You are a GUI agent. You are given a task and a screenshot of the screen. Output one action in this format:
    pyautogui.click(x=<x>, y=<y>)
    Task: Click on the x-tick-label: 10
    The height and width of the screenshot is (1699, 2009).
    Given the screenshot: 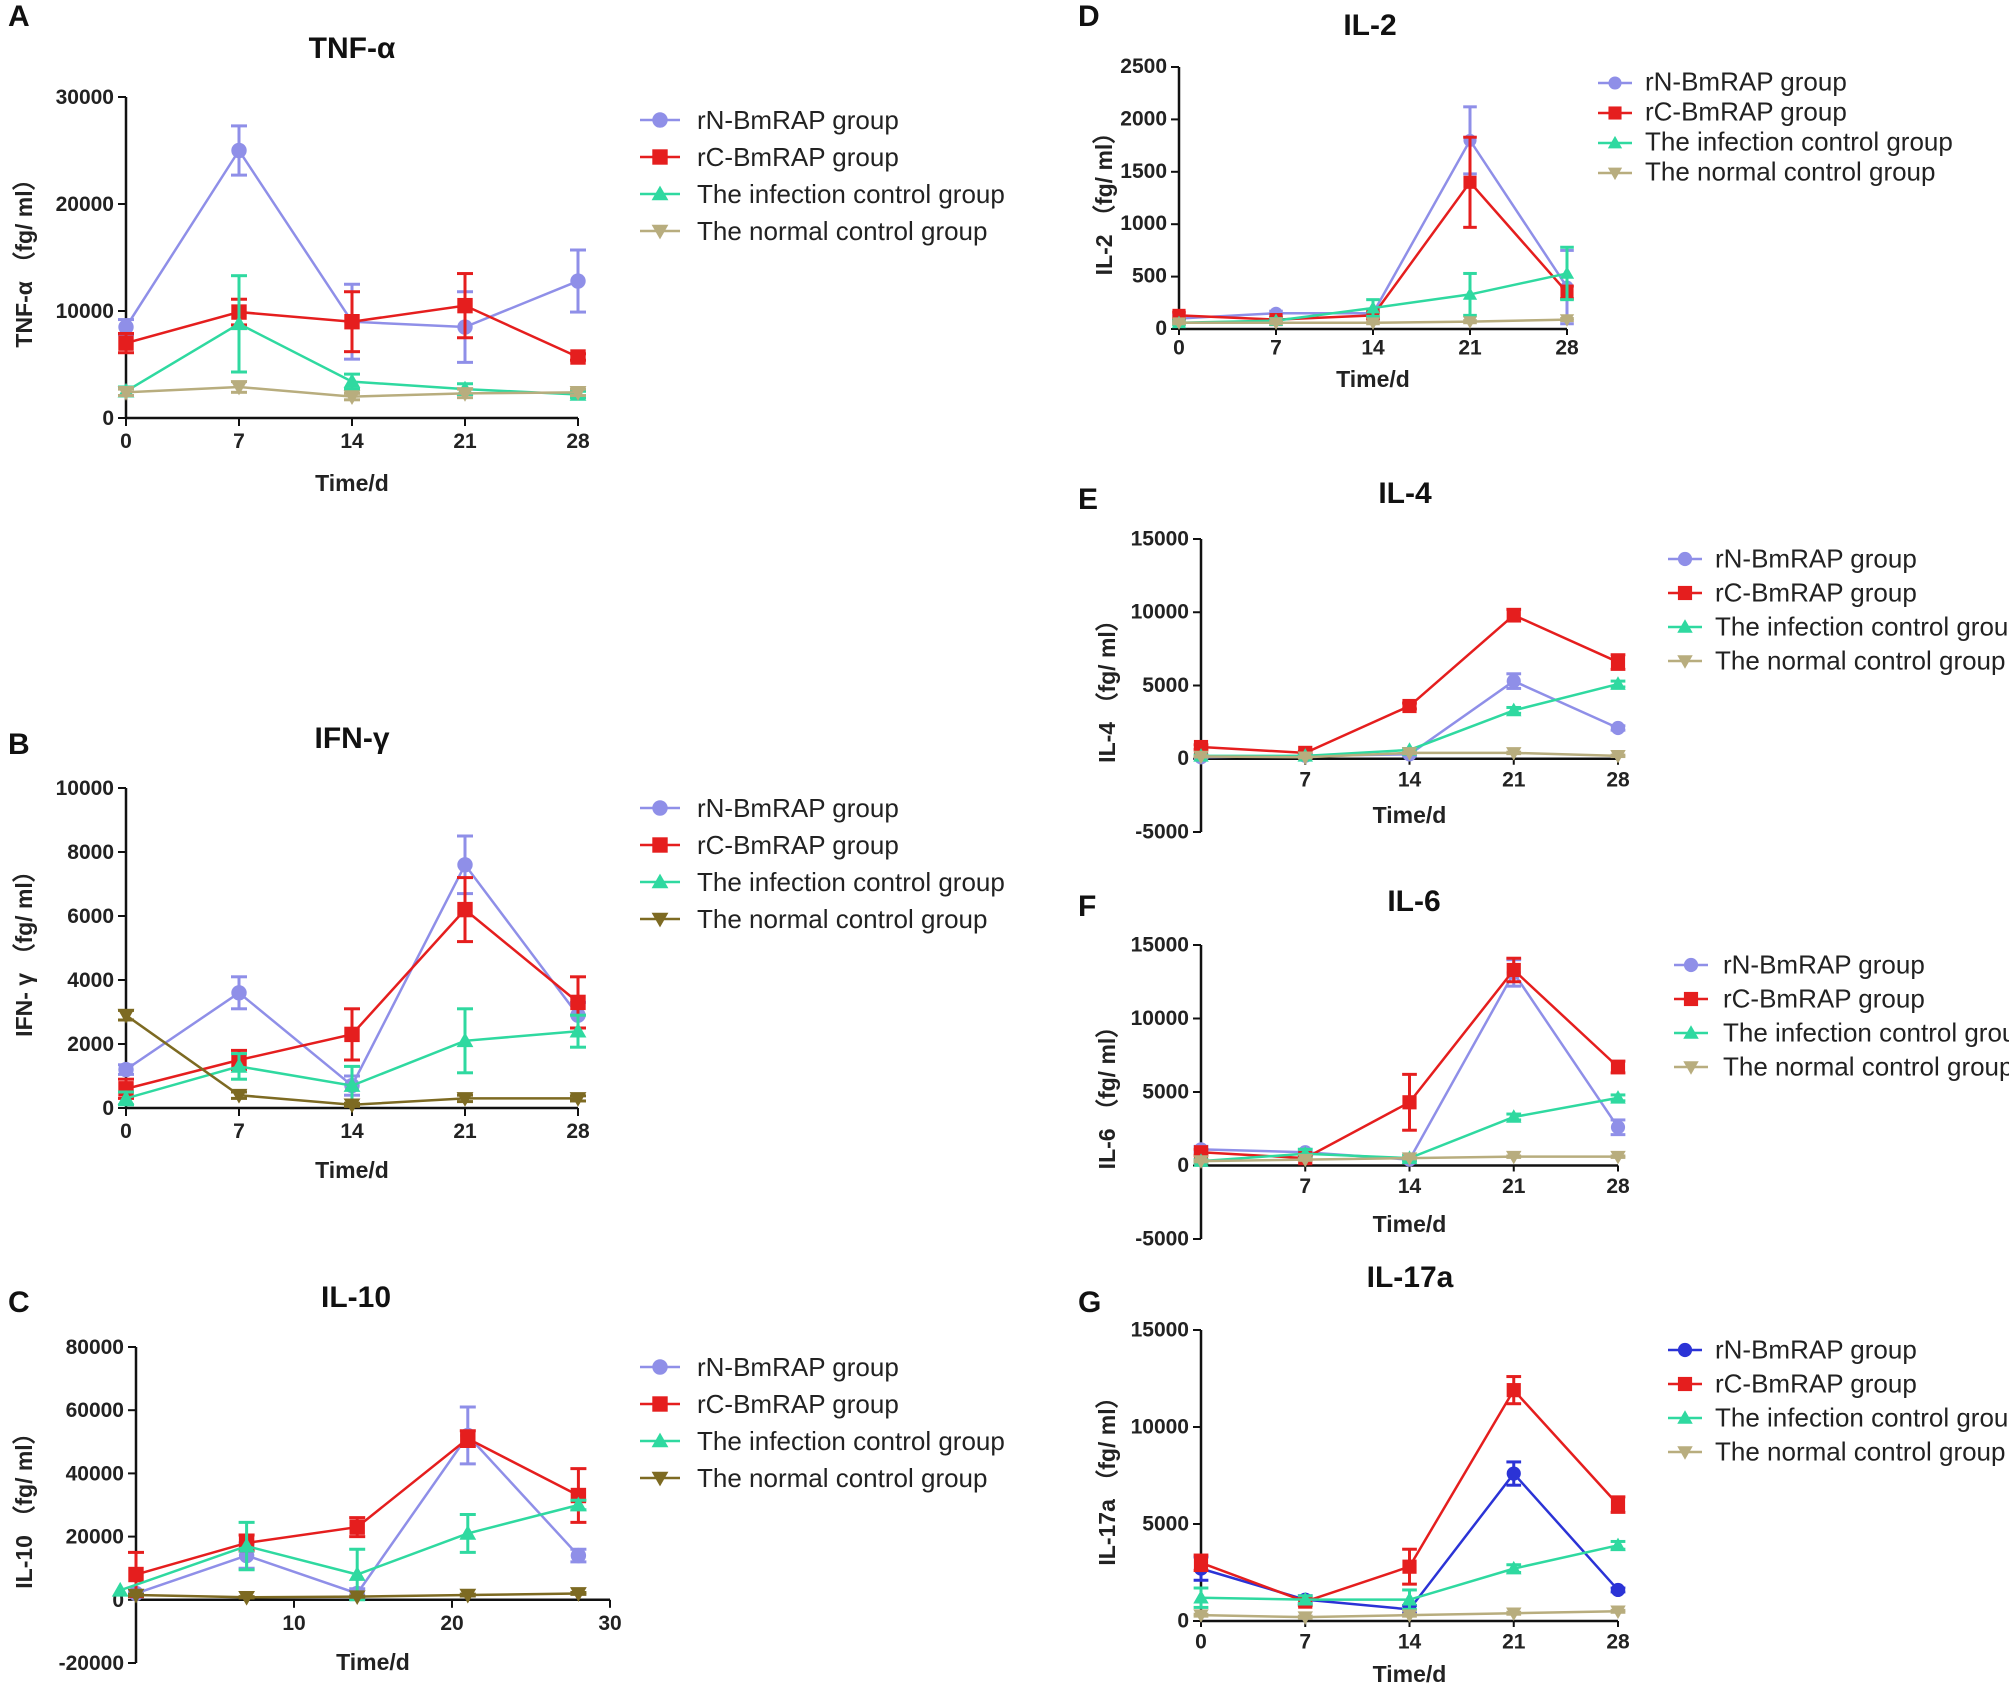 What is the action you would take?
    pyautogui.click(x=293, y=1623)
    